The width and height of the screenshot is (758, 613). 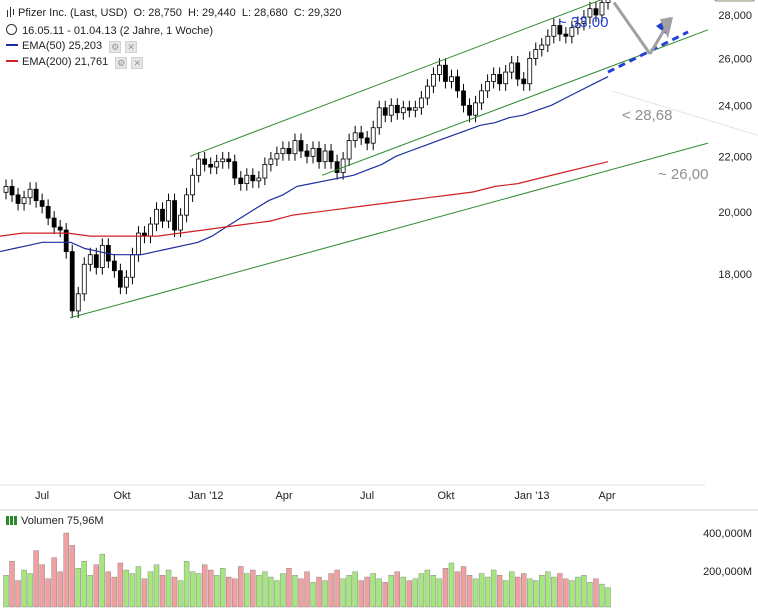 I want to click on volume-tick-label: 400,000M, so click(x=727, y=534).